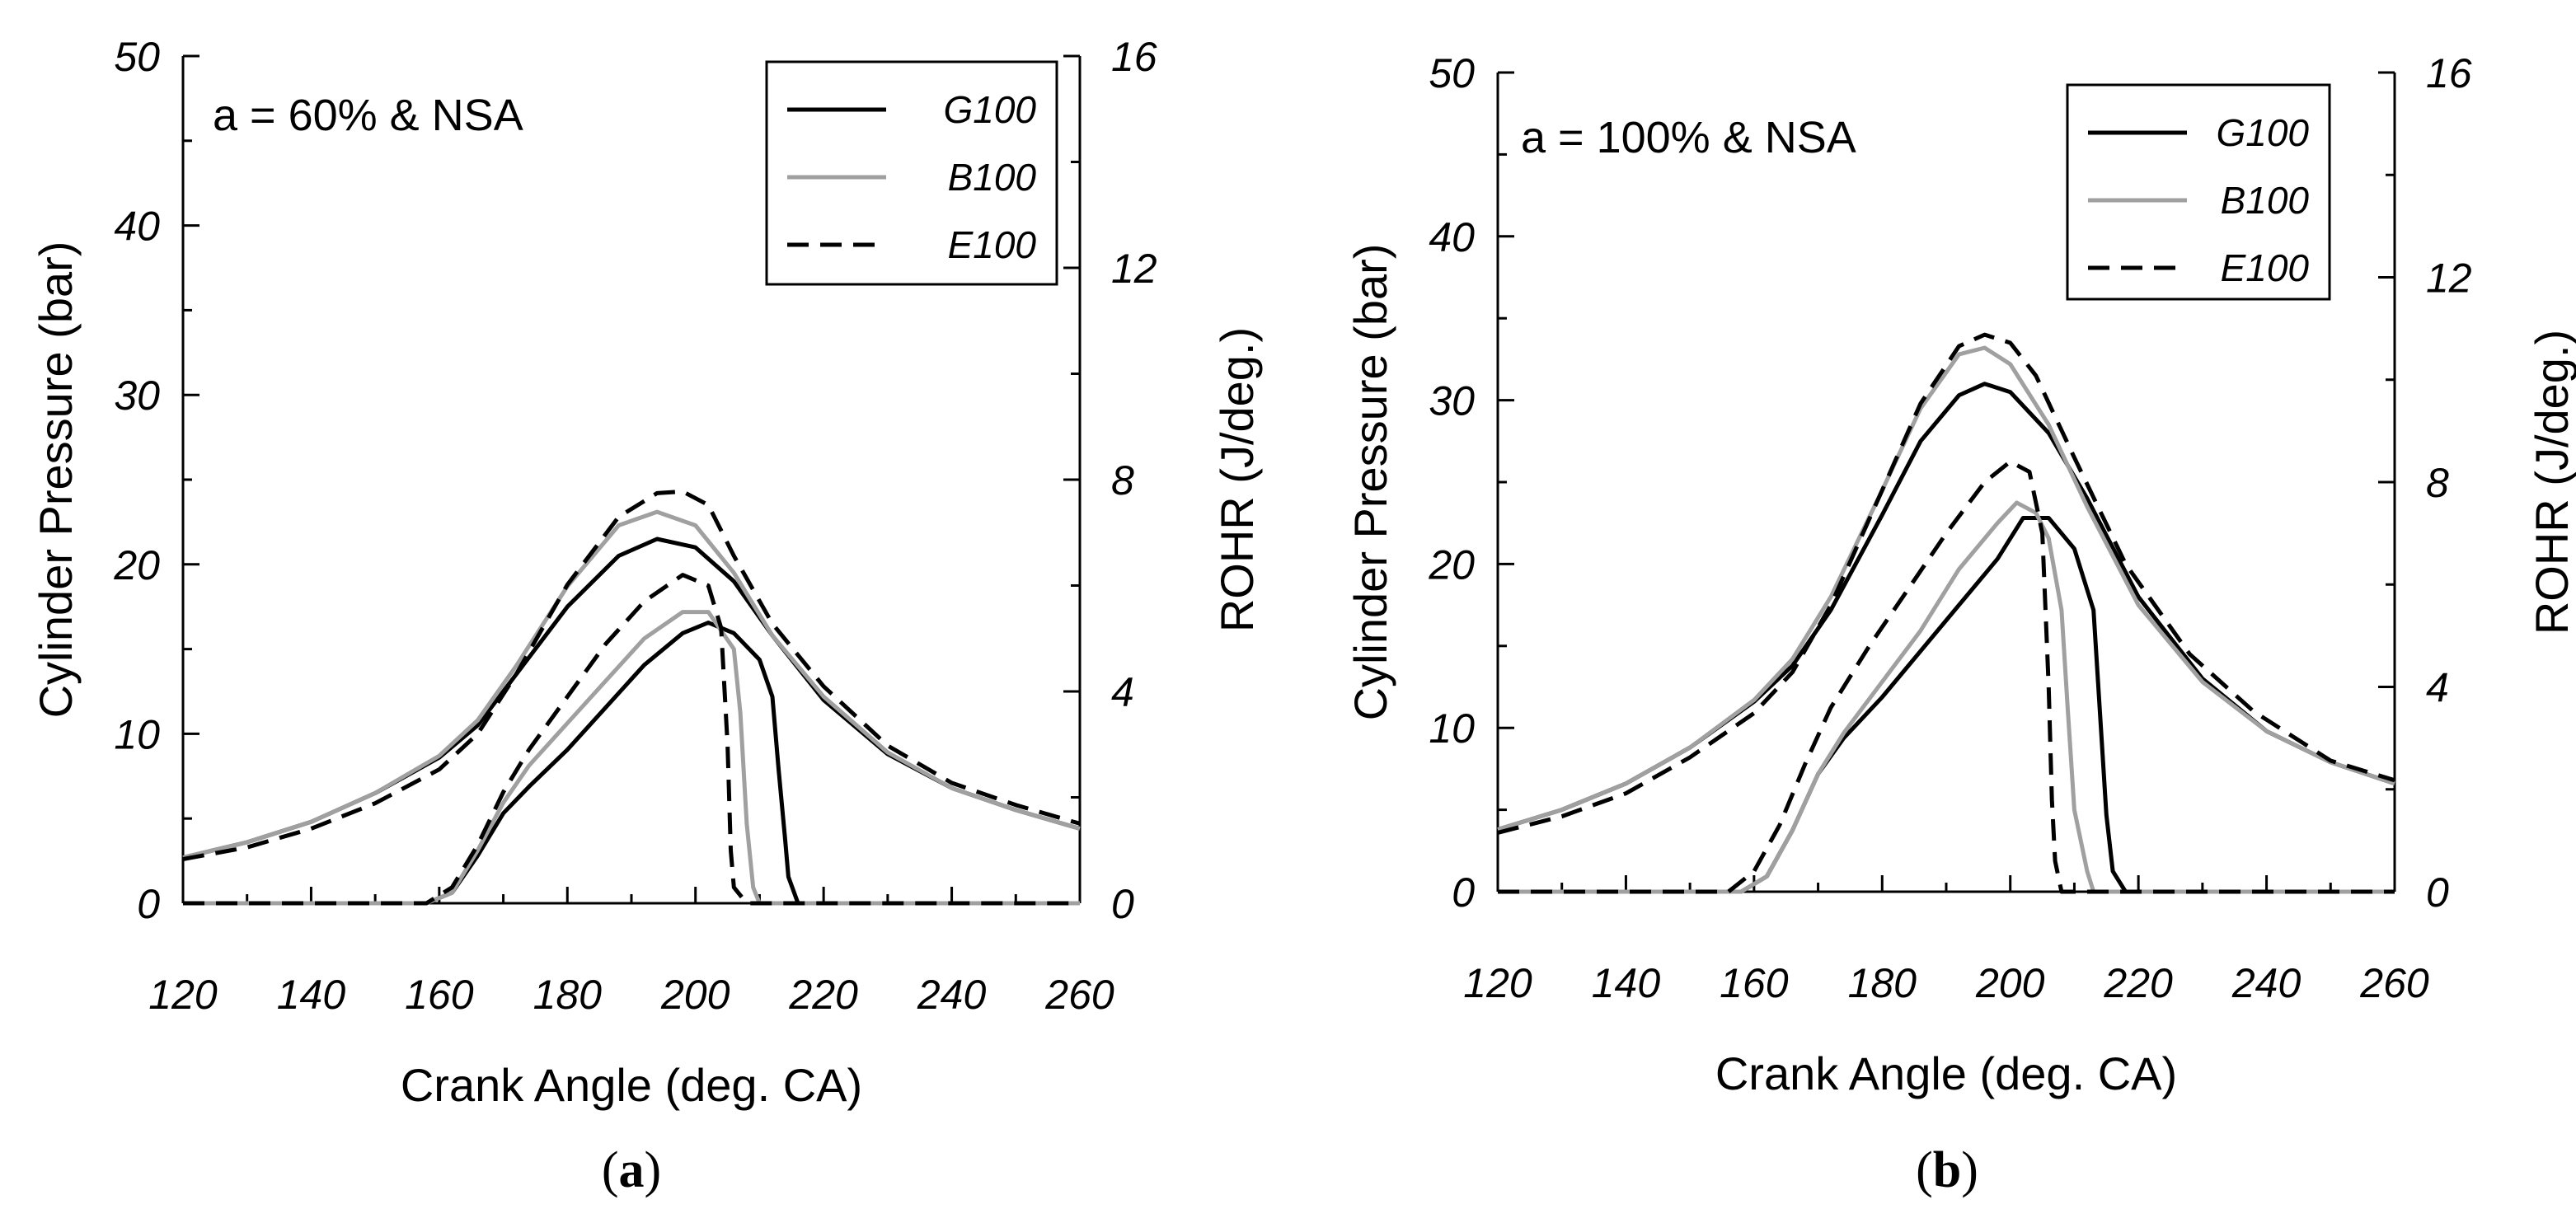 The height and width of the screenshot is (1223, 2576). Describe the element at coordinates (1689, 137) in the screenshot. I see `condition-annotation: a = 100% & NSA` at that location.